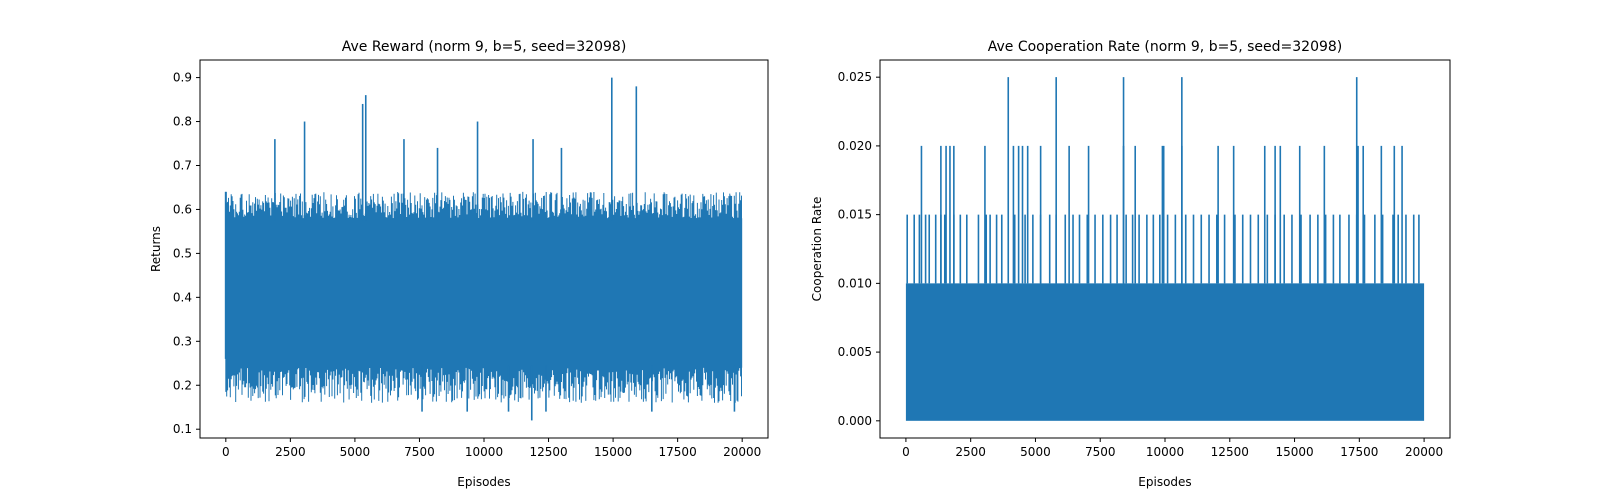 The width and height of the screenshot is (1600, 500). What do you see at coordinates (855, 421) in the screenshot?
I see `y-tick-label: 0.000` at bounding box center [855, 421].